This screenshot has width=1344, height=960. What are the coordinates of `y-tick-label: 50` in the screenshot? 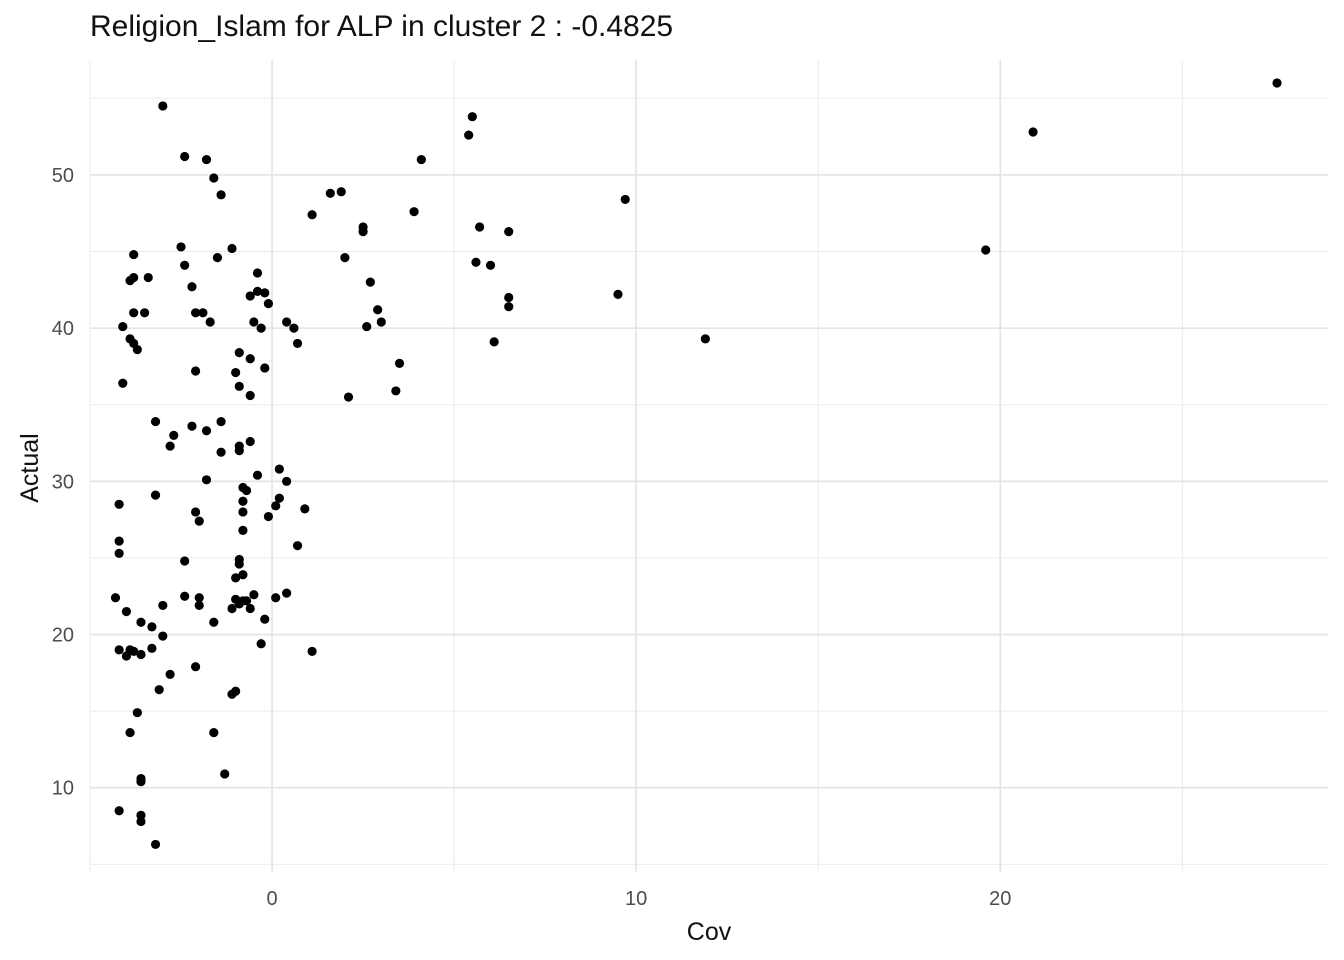 It's located at (63, 176).